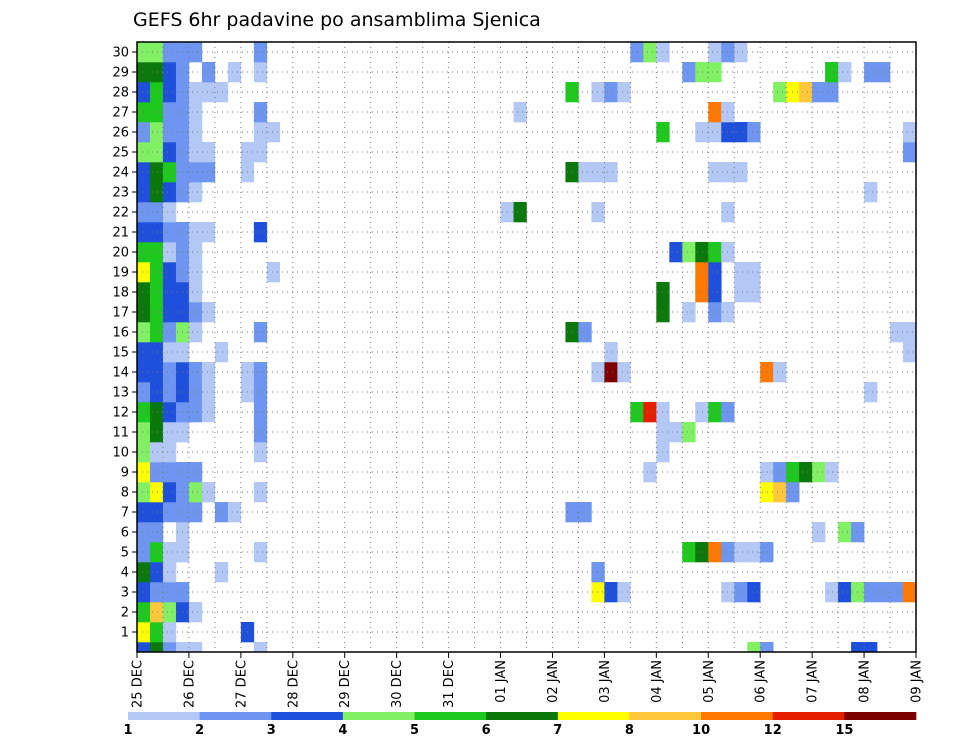  Describe the element at coordinates (120, 313) in the screenshot. I see `y-tick-label: 17` at that location.